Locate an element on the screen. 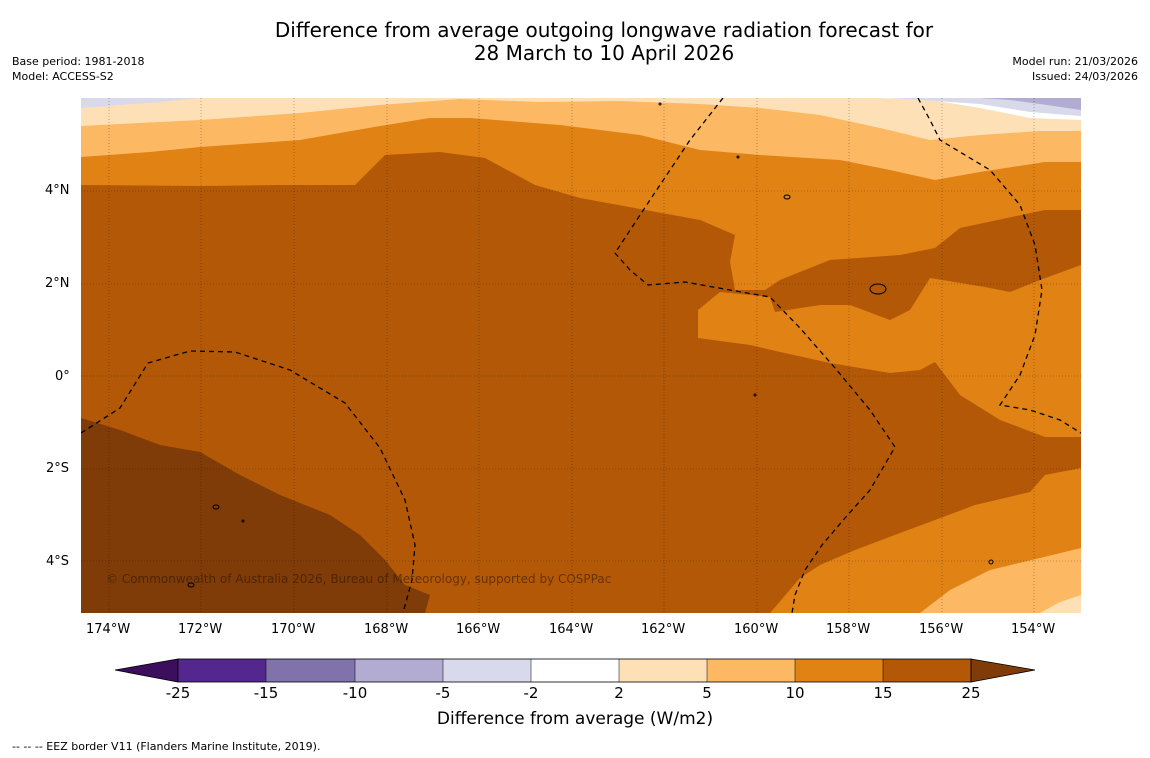 The height and width of the screenshot is (758, 1150). colorbar-tick: -10 is located at coordinates (355, 693).